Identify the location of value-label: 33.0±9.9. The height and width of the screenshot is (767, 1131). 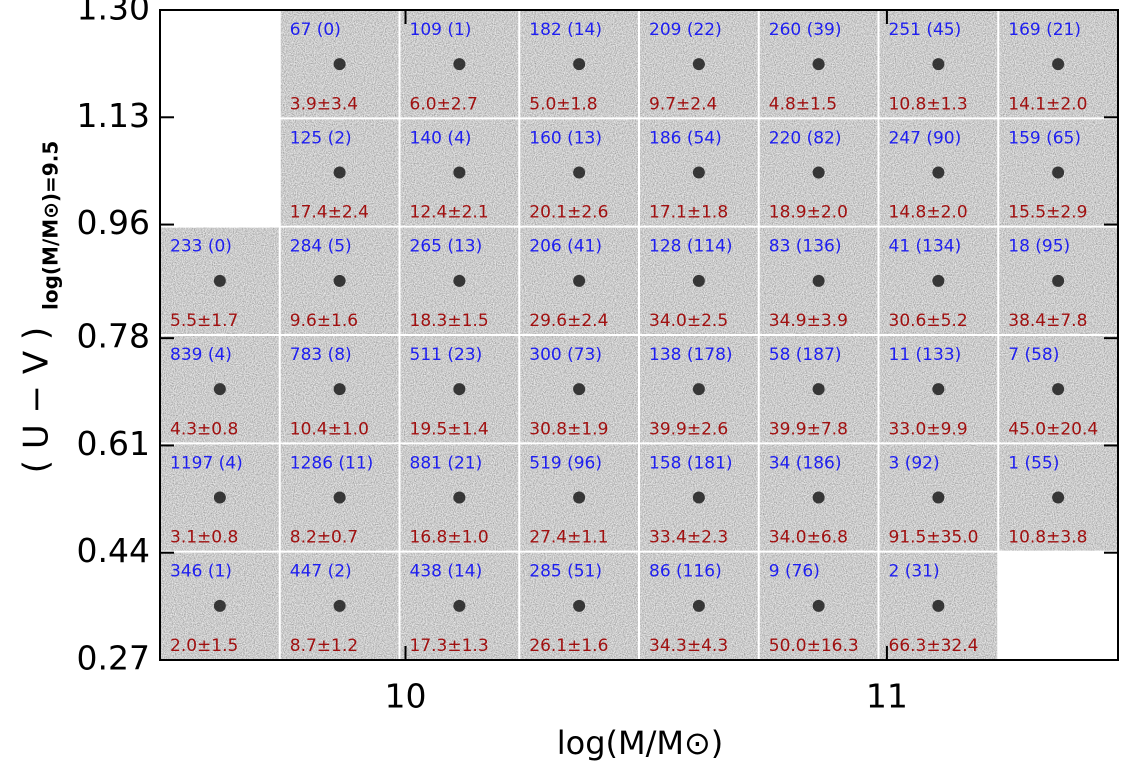
(928, 429).